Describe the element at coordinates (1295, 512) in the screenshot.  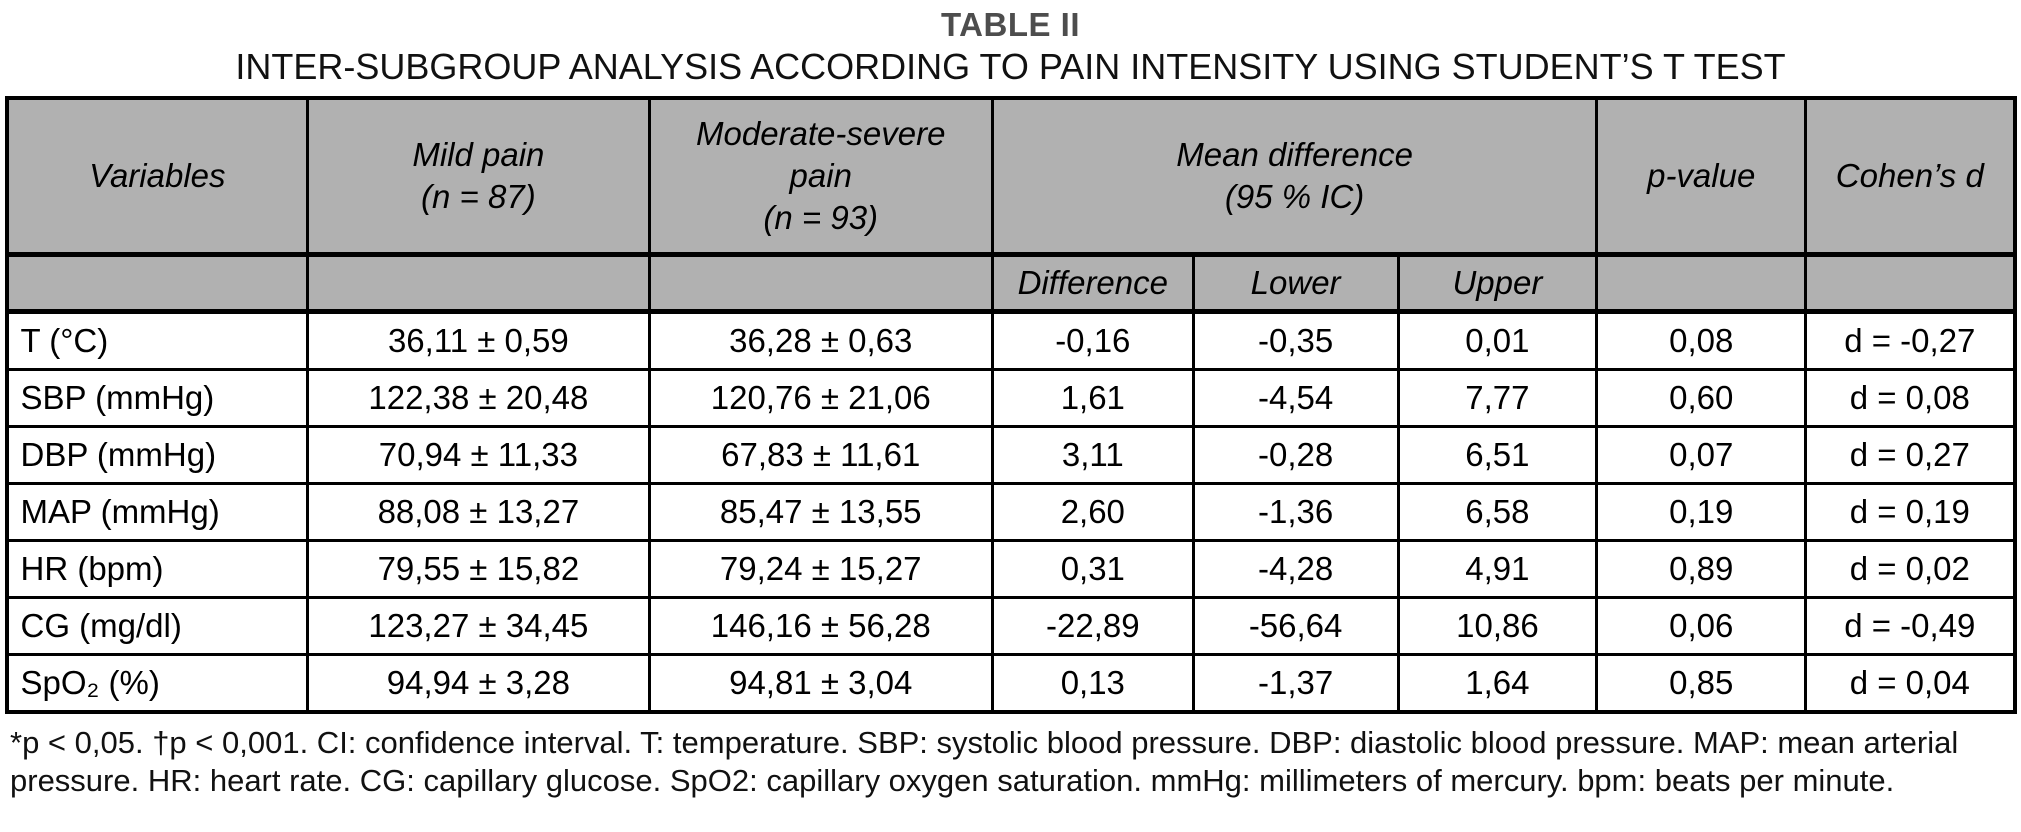
I see `cell-lower: -1,36` at that location.